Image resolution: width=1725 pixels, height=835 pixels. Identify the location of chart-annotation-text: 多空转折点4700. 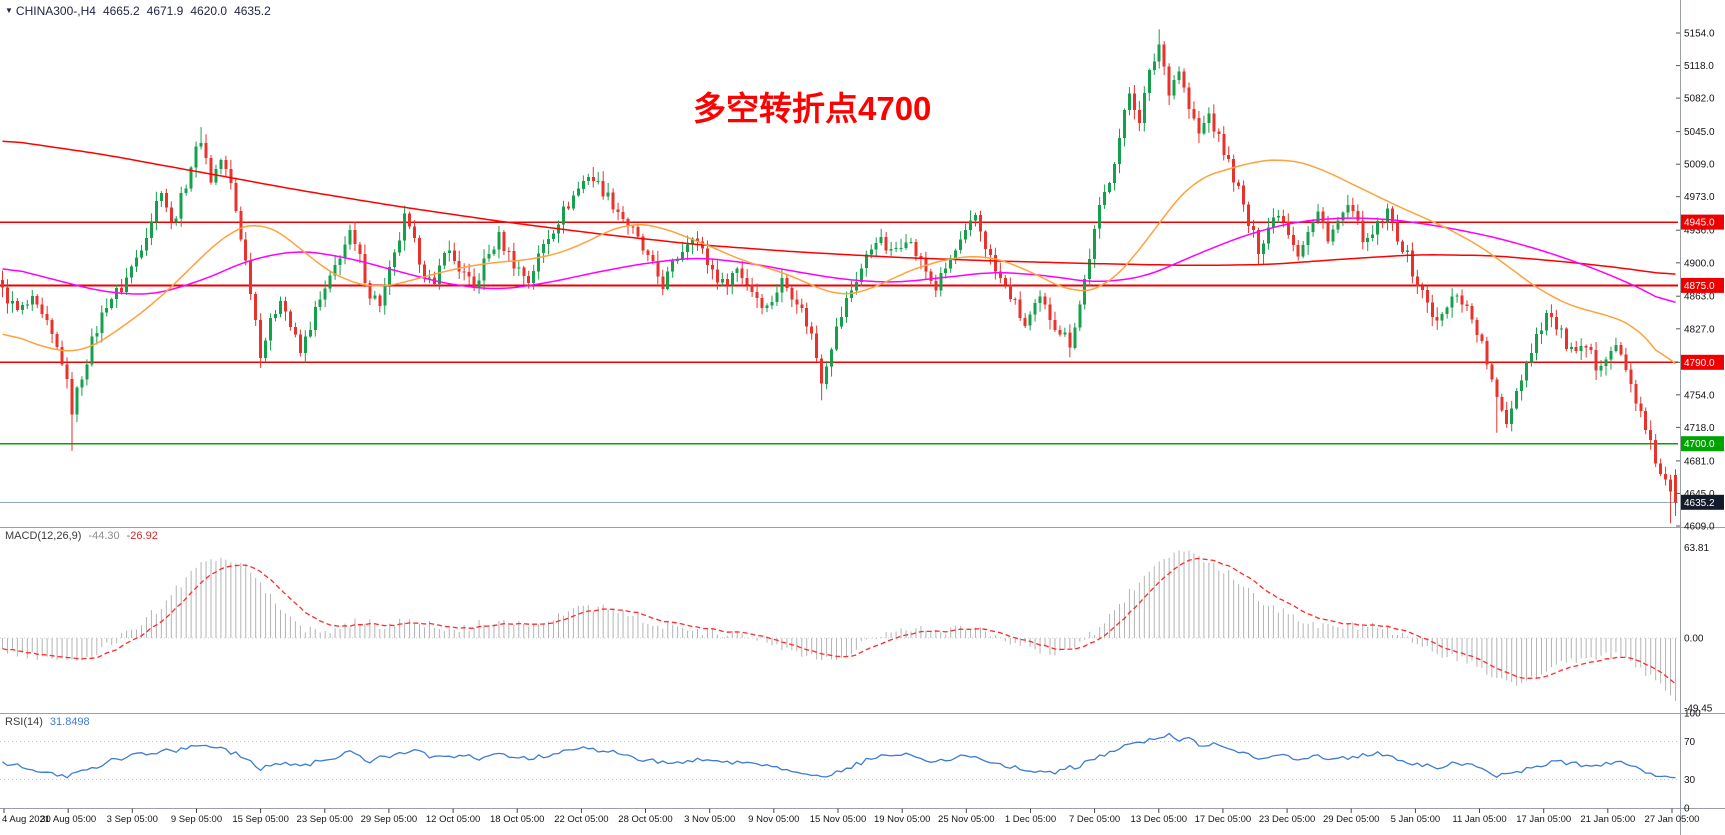
(812, 108).